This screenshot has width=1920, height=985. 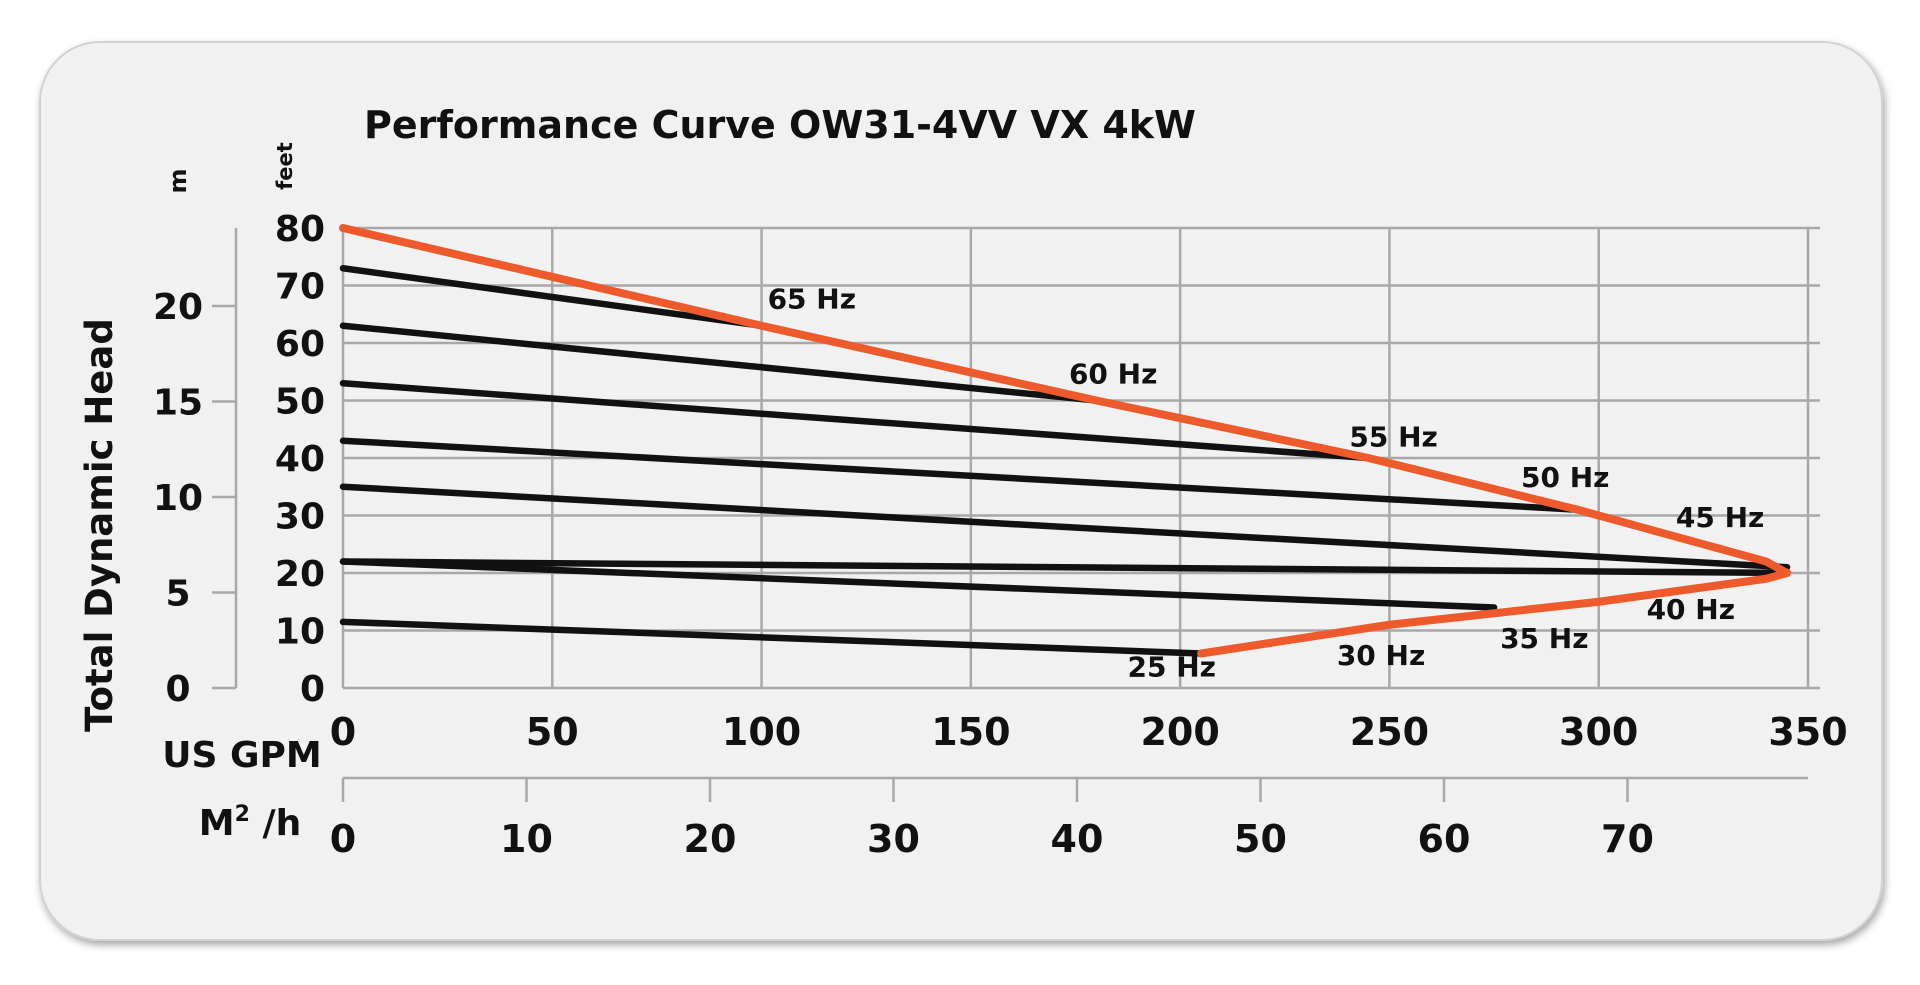 What do you see at coordinates (1598, 732) in the screenshot?
I see `x-tick-label-gpm: 300` at bounding box center [1598, 732].